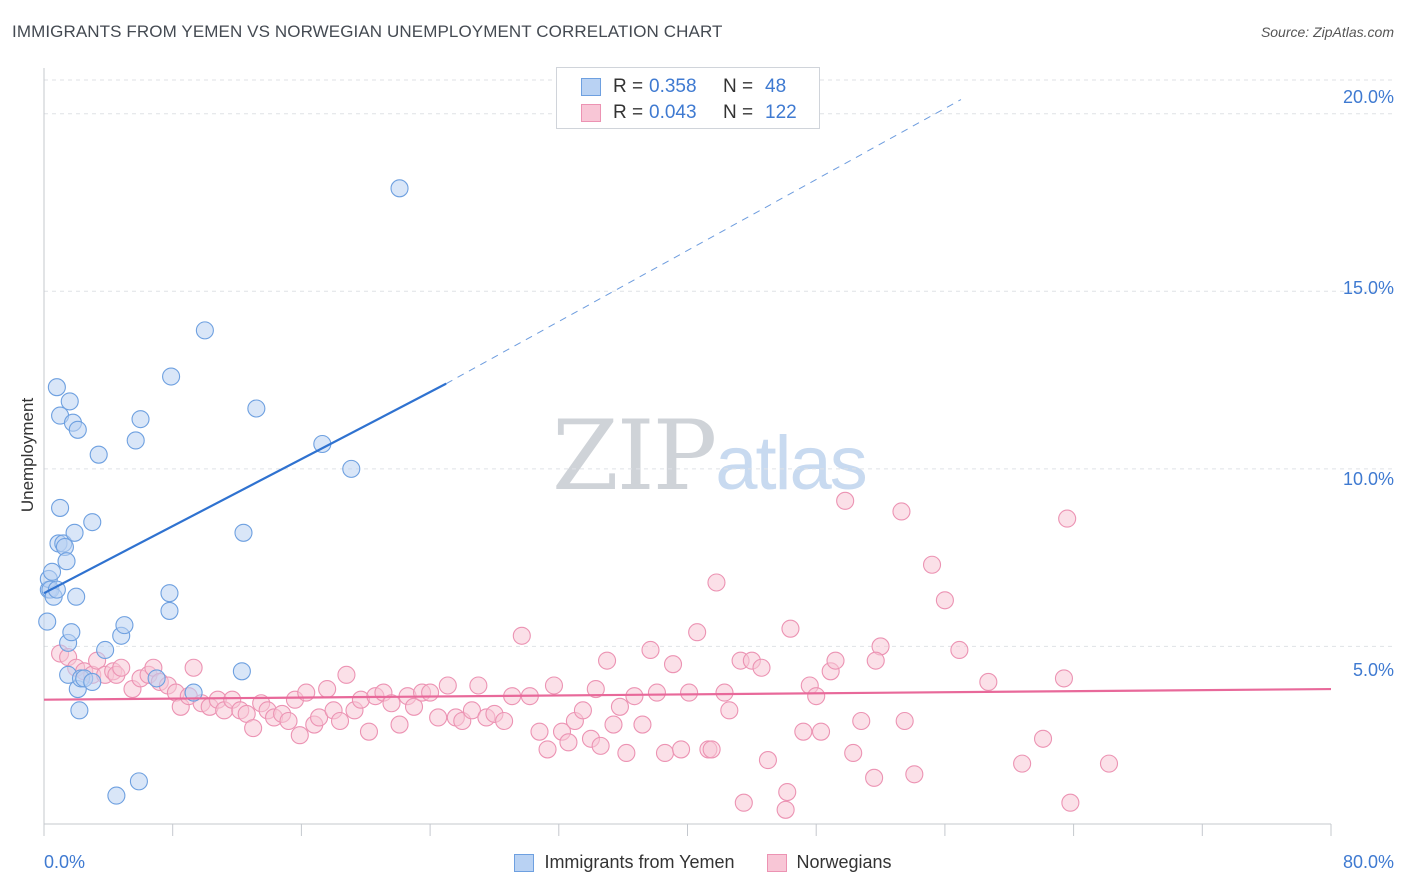  Describe the element at coordinates (781, 112) in the screenshot. I see `legend-n-value: 122` at that location.